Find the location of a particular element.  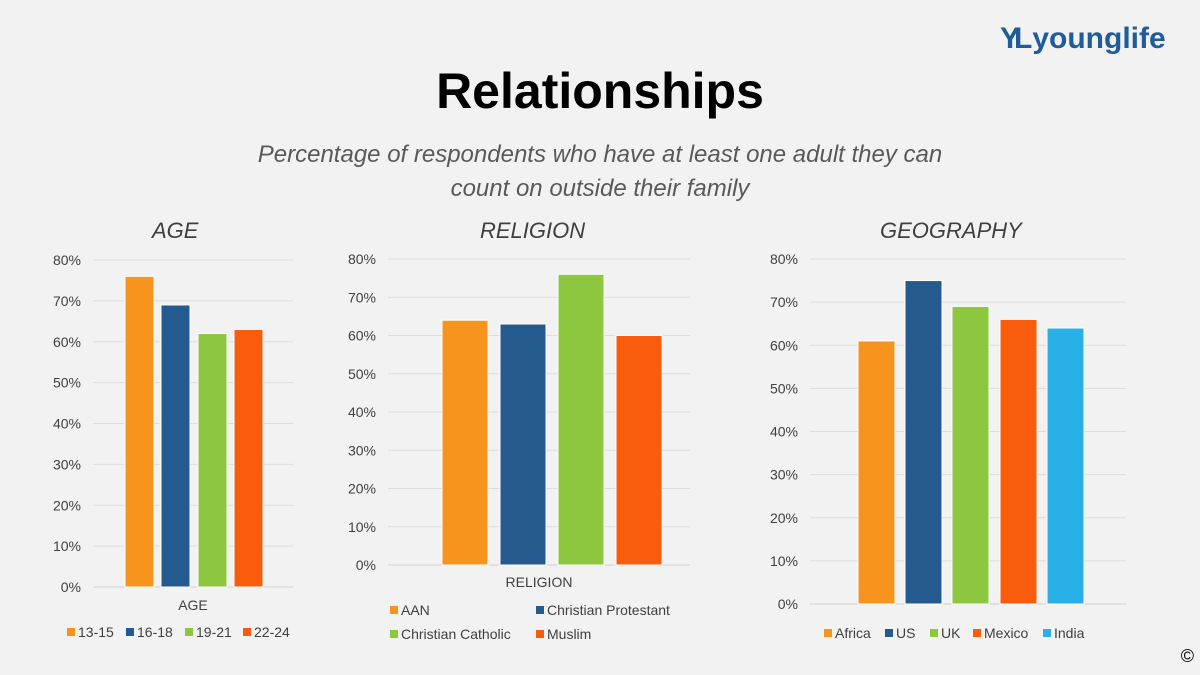

subtitle-line-2: count on outside their family is located at coordinates (600, 188).